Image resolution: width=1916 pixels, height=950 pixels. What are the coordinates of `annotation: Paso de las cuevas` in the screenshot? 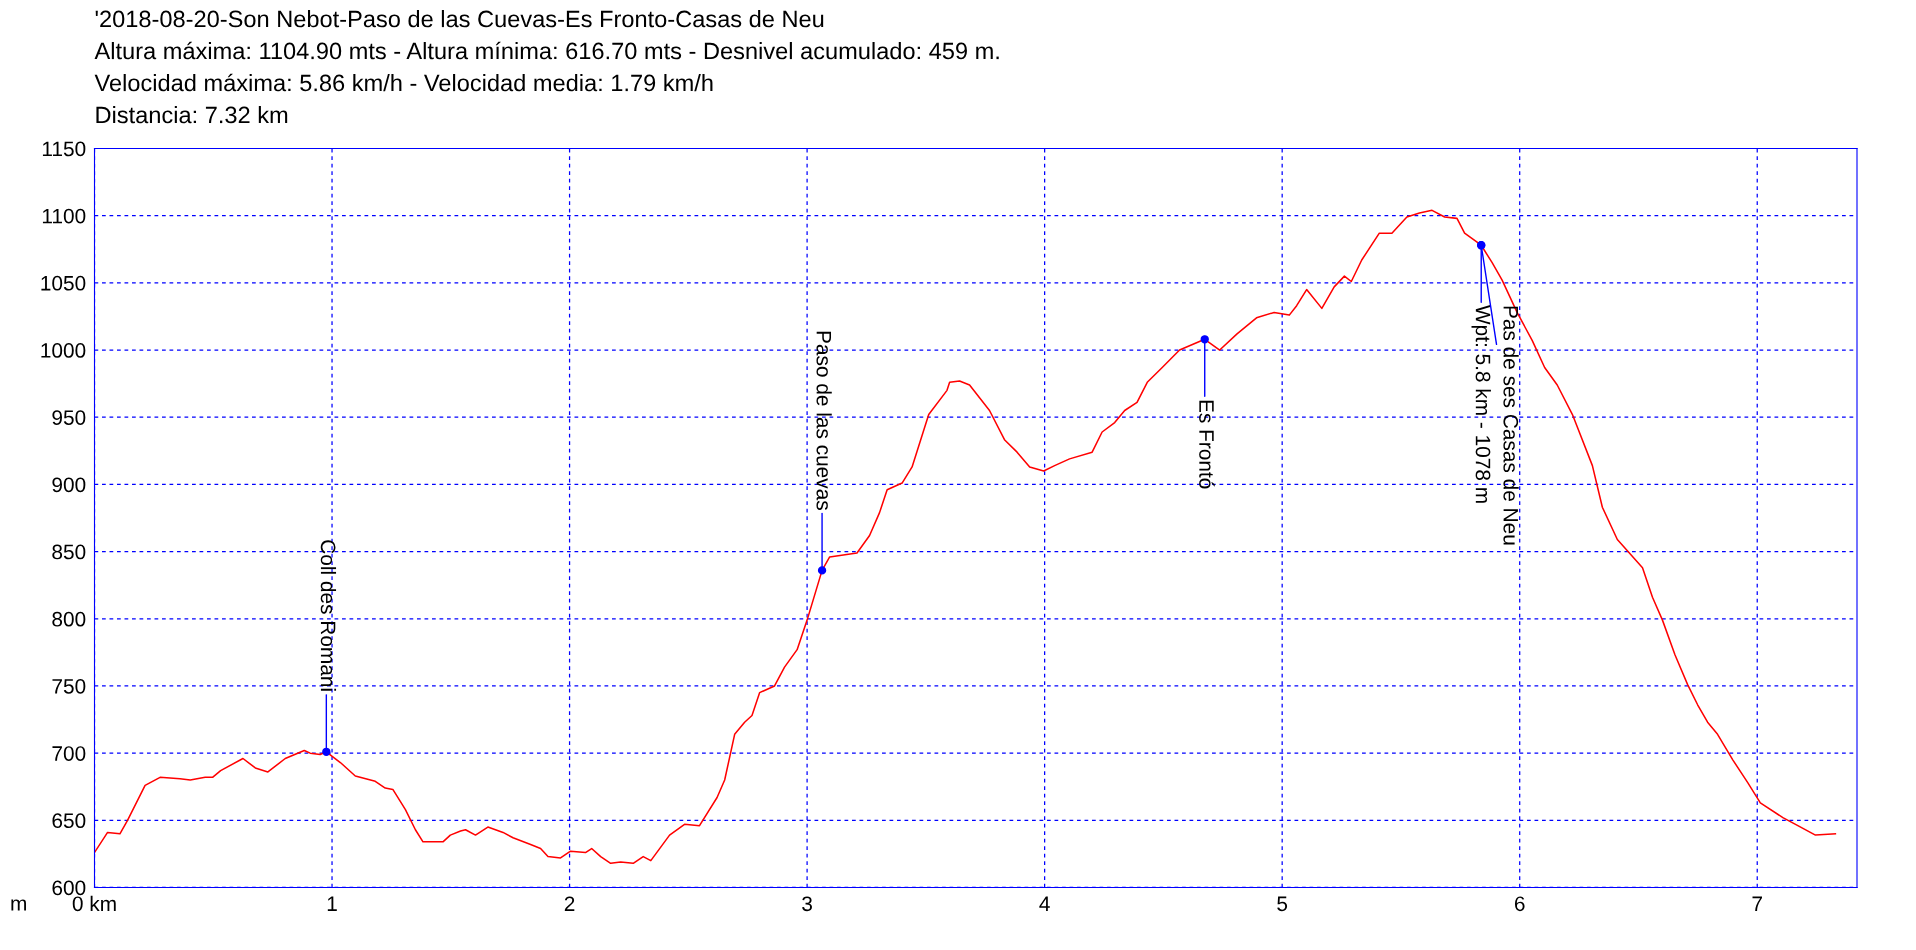 It's located at (824, 420).